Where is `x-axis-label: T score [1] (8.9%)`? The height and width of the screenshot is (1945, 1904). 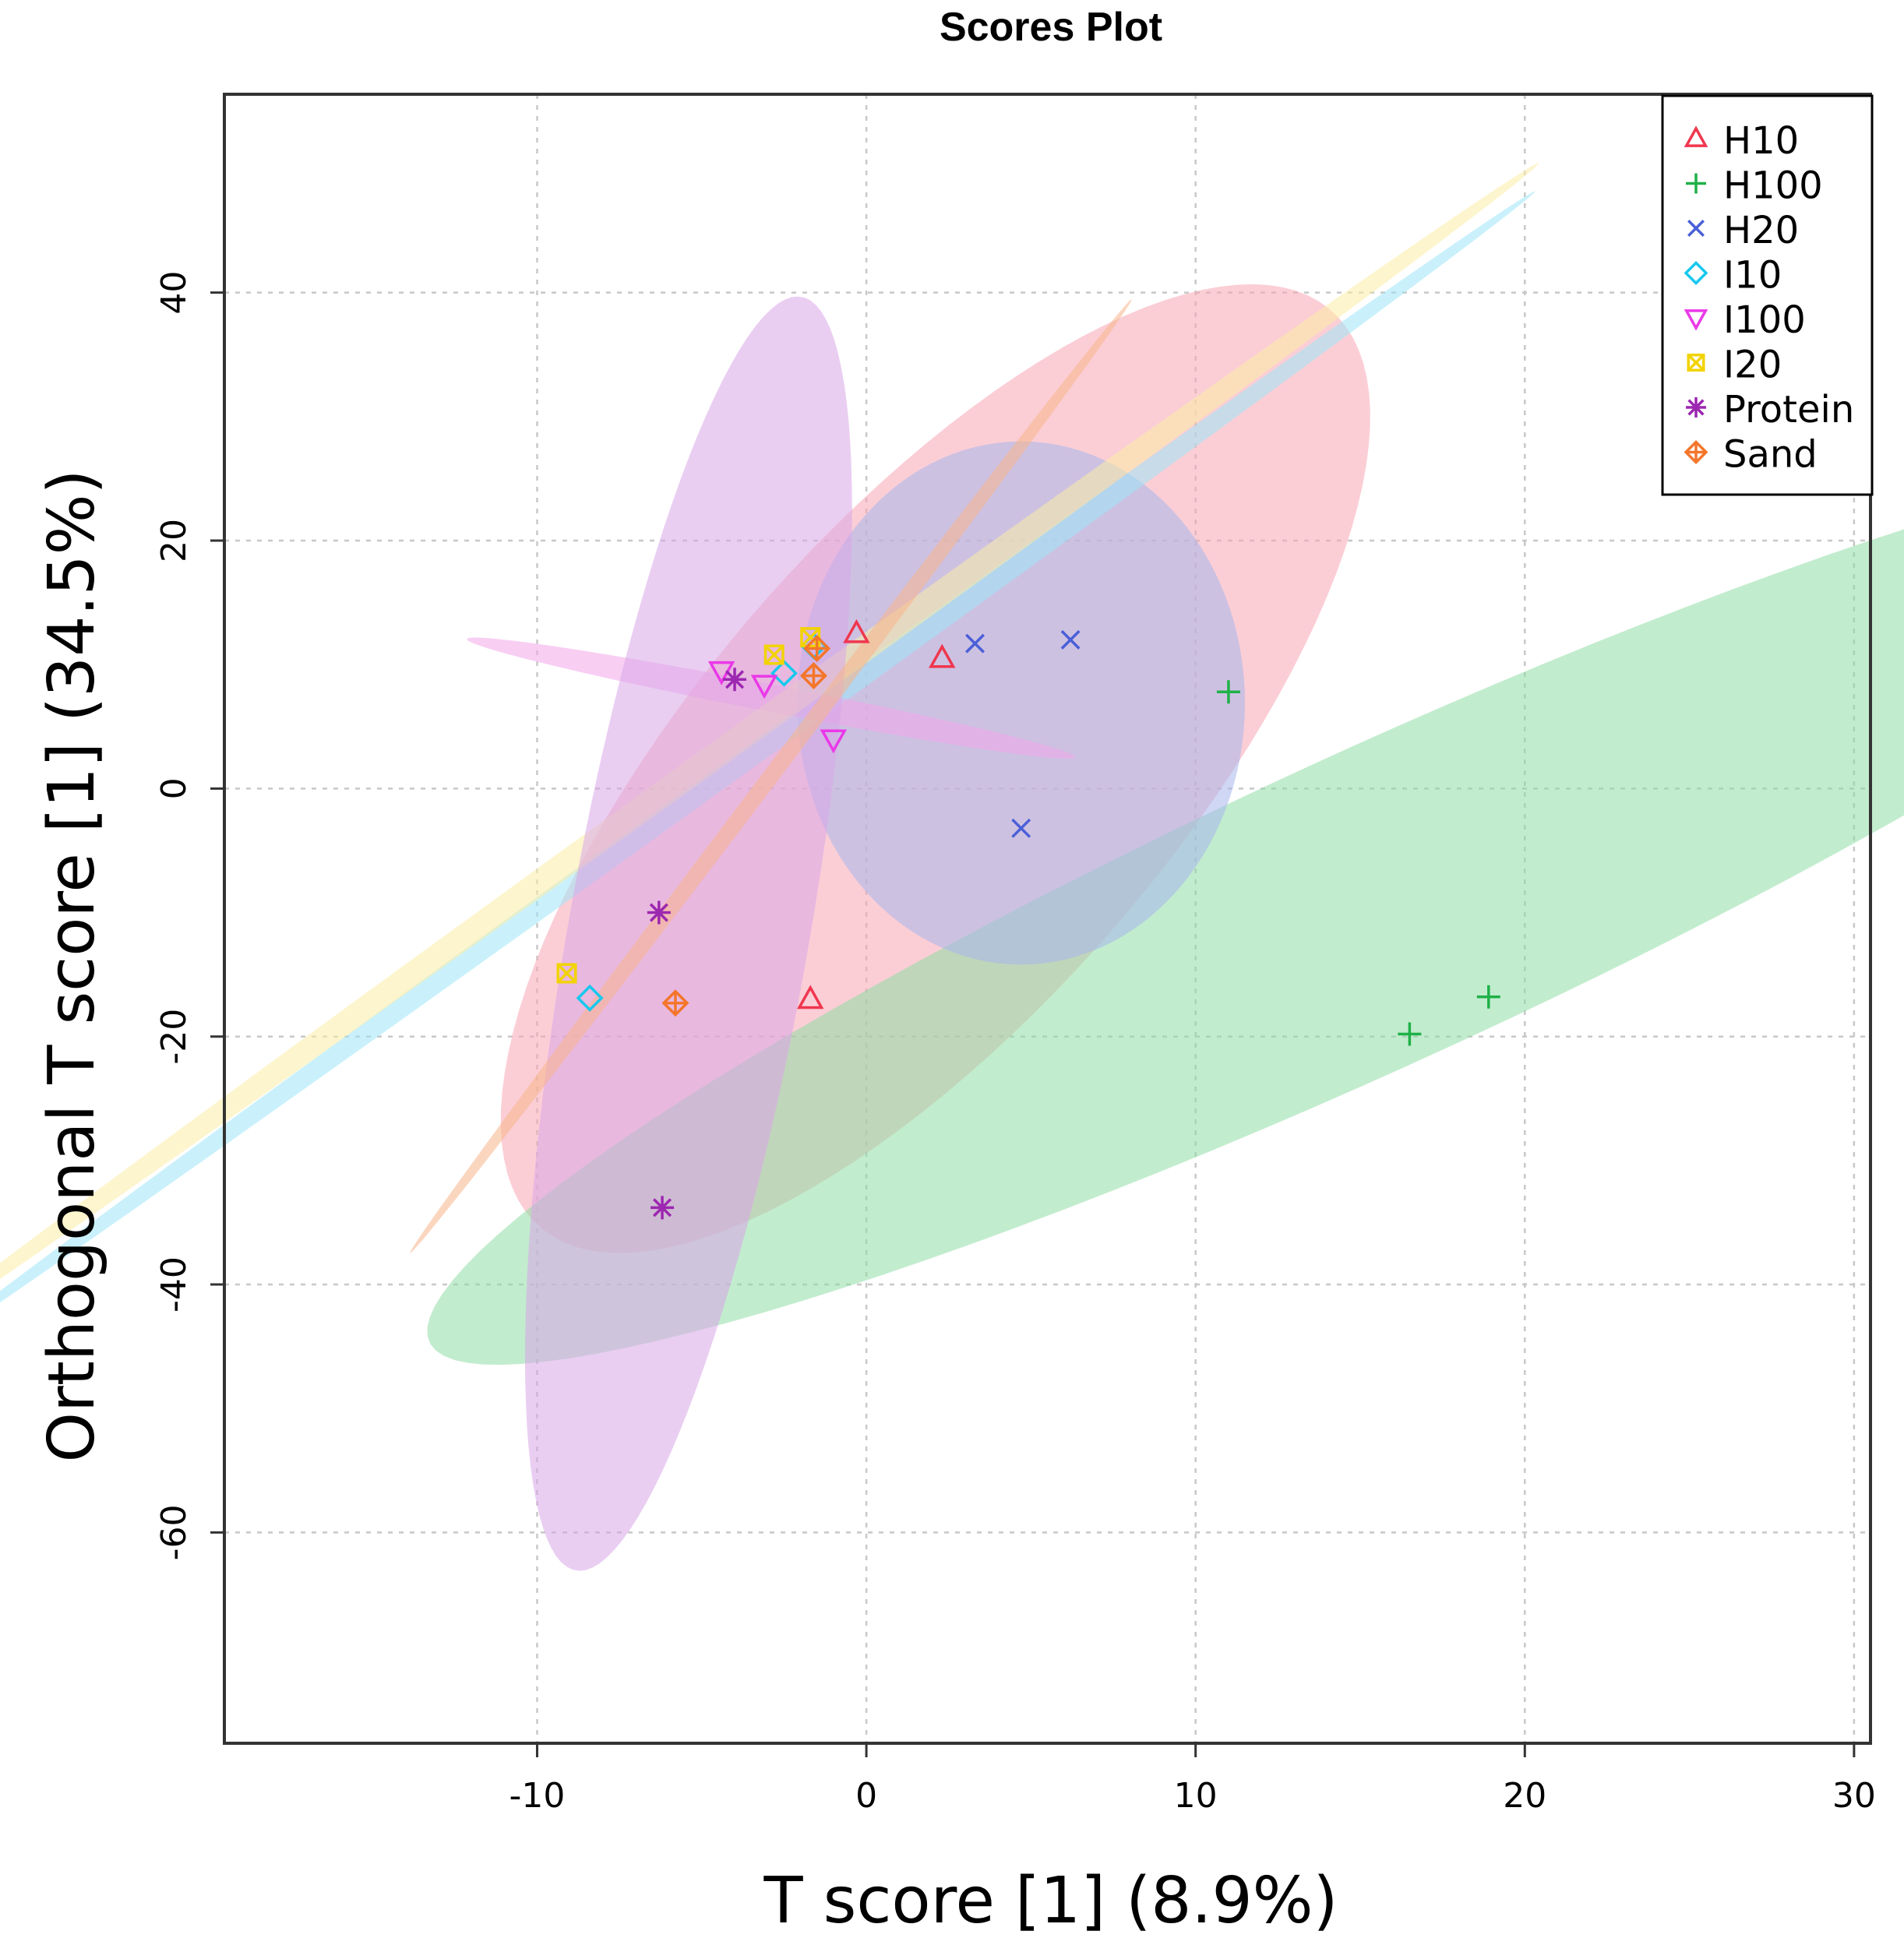
x-axis-label: T score [1] (8.9%) is located at coordinates (1050, 1901).